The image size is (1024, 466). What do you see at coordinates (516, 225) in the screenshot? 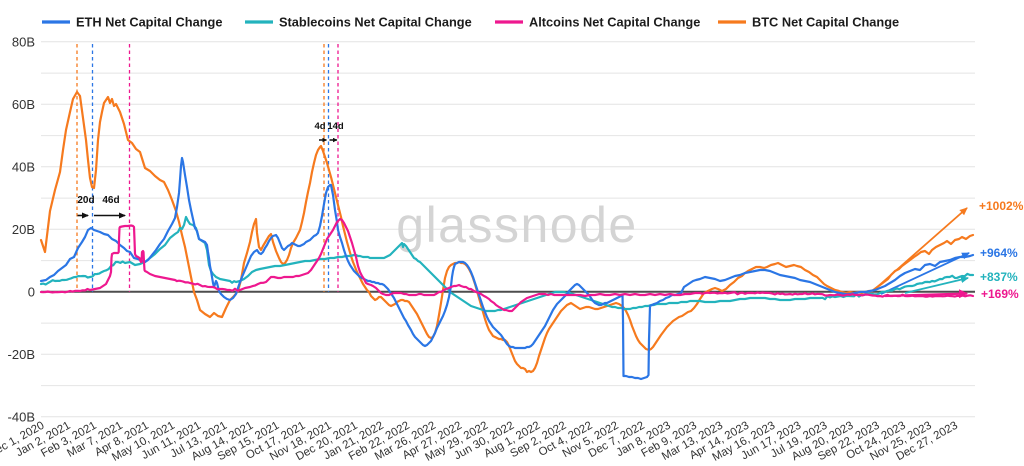
I see `svg-text: glassnode` at bounding box center [516, 225].